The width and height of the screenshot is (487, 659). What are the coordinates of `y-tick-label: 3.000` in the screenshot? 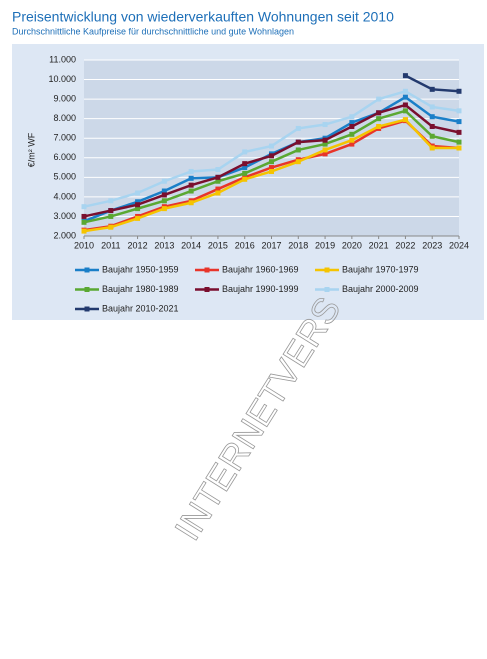 It's located at (64, 216).